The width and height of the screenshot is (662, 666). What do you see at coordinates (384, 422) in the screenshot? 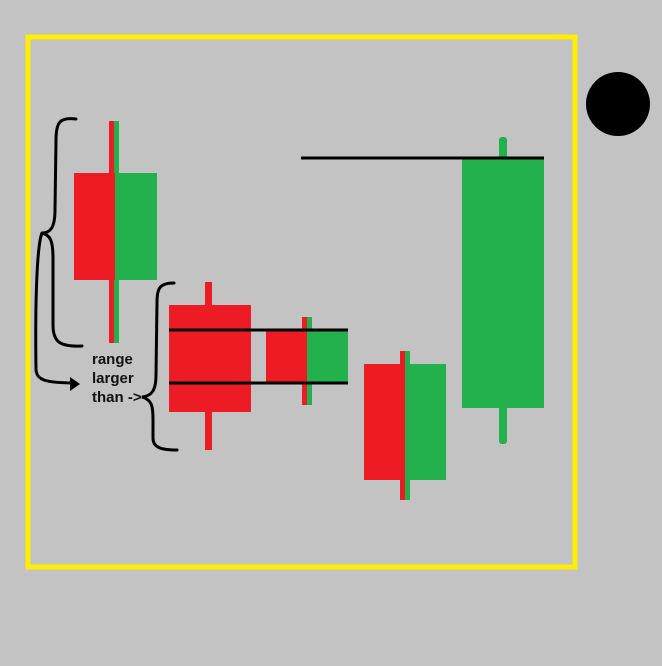
I see `candle-4-red-body` at bounding box center [384, 422].